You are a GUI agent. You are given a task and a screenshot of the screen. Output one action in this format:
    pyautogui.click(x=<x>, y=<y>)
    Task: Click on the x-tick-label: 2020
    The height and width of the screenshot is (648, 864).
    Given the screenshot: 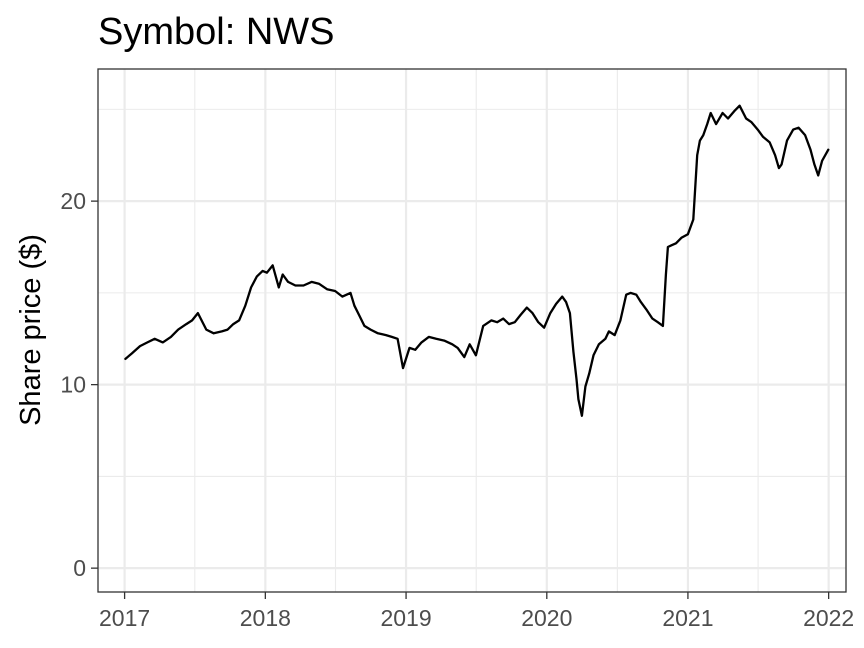 What is the action you would take?
    pyautogui.click(x=546, y=618)
    